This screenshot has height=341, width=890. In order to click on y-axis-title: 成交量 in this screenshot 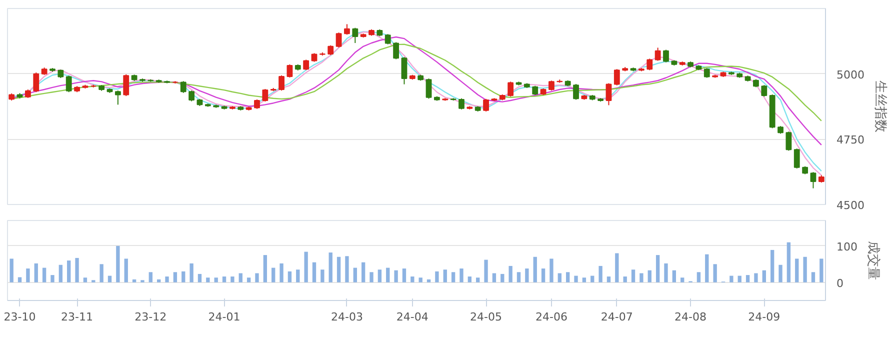, I will do `click(873, 260)`.